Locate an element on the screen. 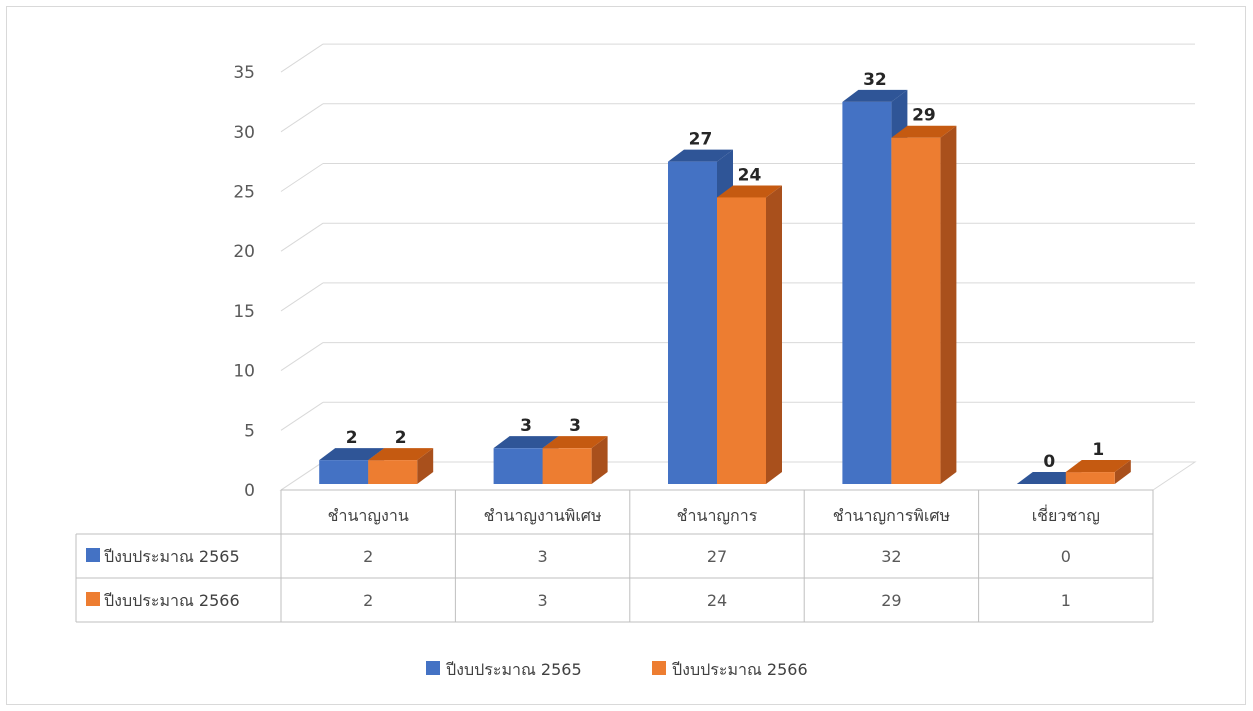 This screenshot has height=711, width=1253. table-cell: 1 is located at coordinates (1066, 600).